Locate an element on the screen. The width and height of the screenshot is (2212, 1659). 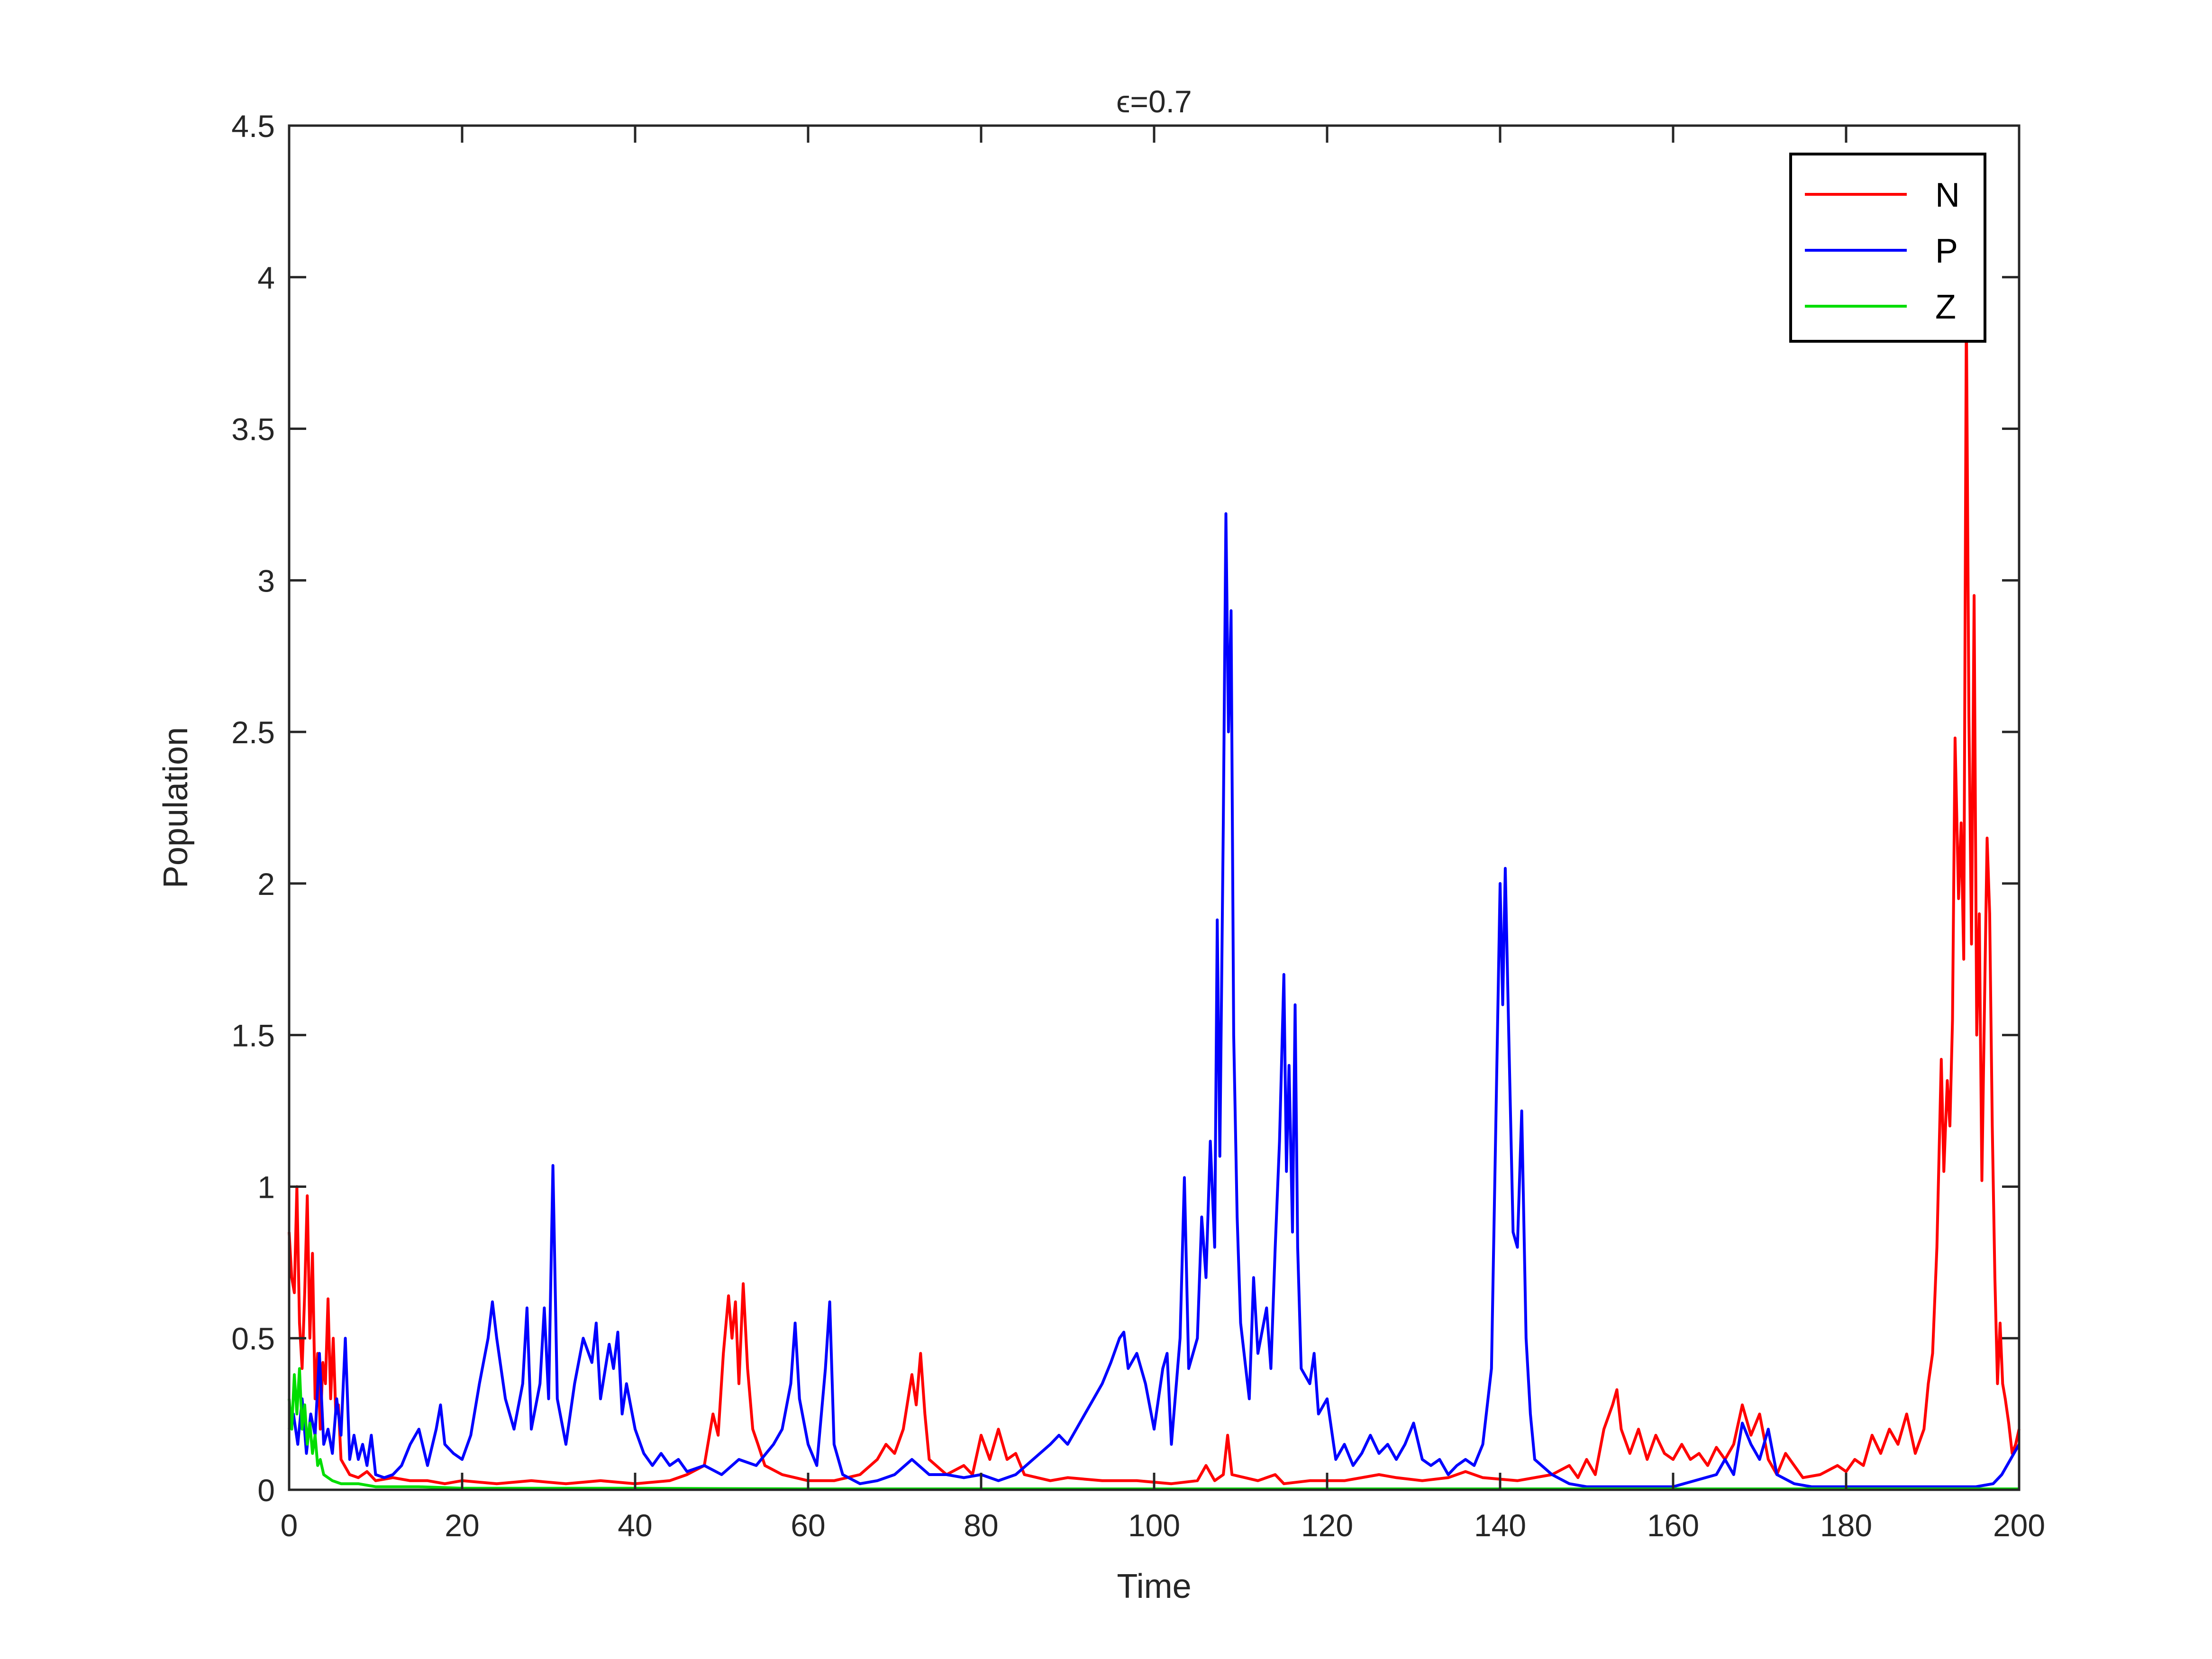
x-tick-label: 140 is located at coordinates (1500, 1525).